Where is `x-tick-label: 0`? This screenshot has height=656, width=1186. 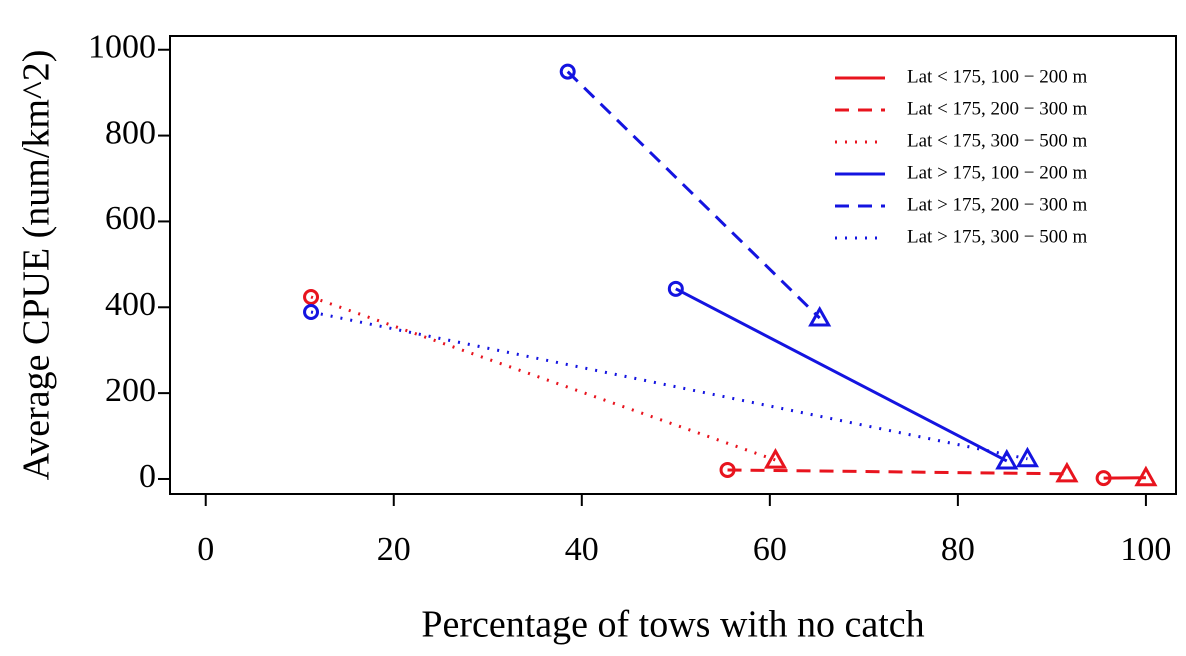
x-tick-label: 0 is located at coordinates (205, 549).